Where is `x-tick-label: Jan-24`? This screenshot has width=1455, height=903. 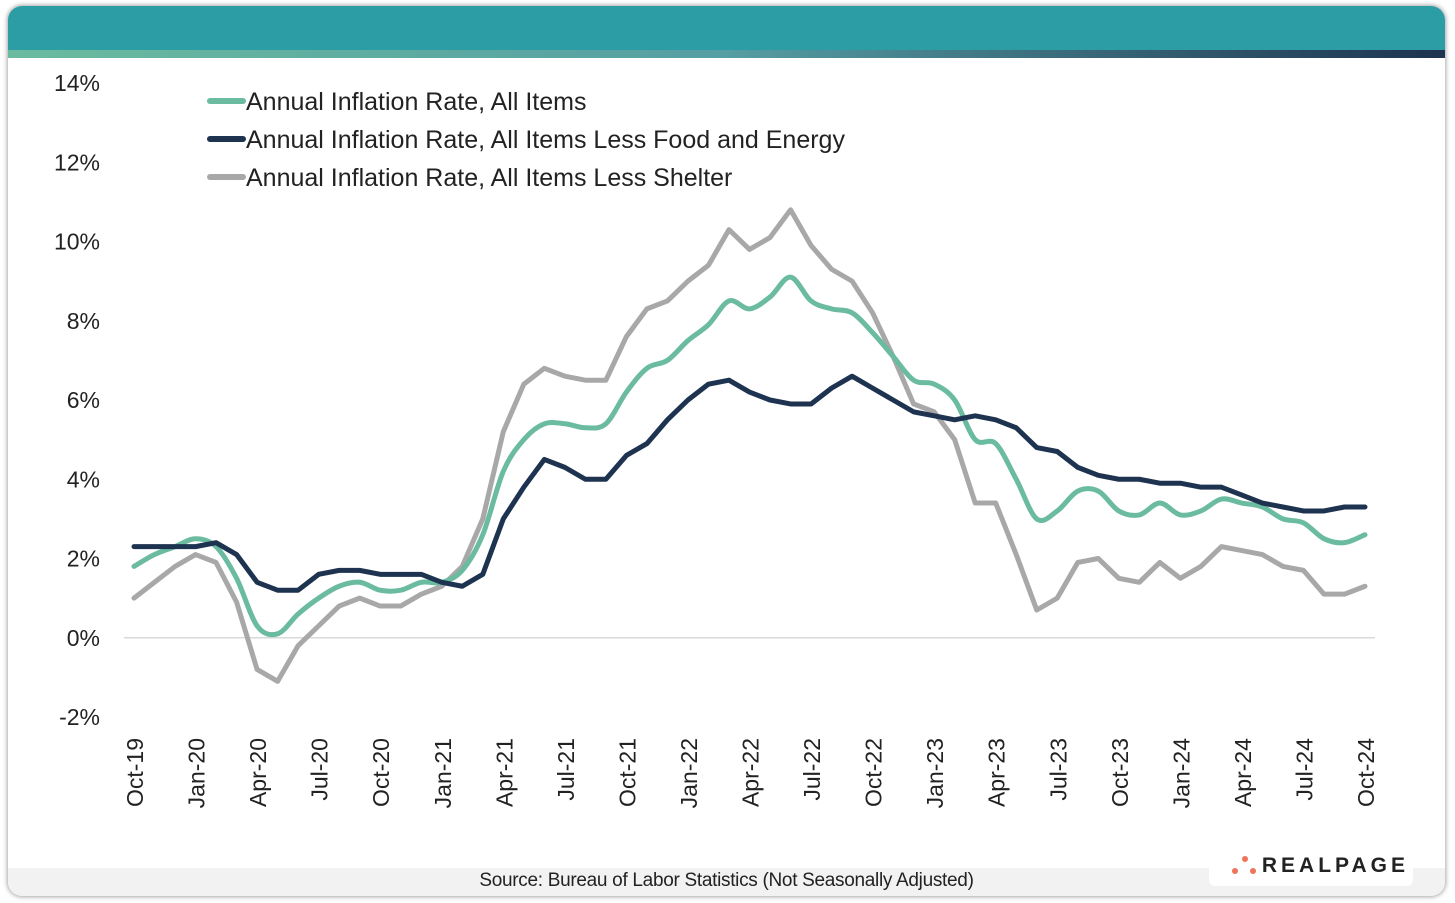
x-tick-label: Jan-24 is located at coordinates (1181, 773).